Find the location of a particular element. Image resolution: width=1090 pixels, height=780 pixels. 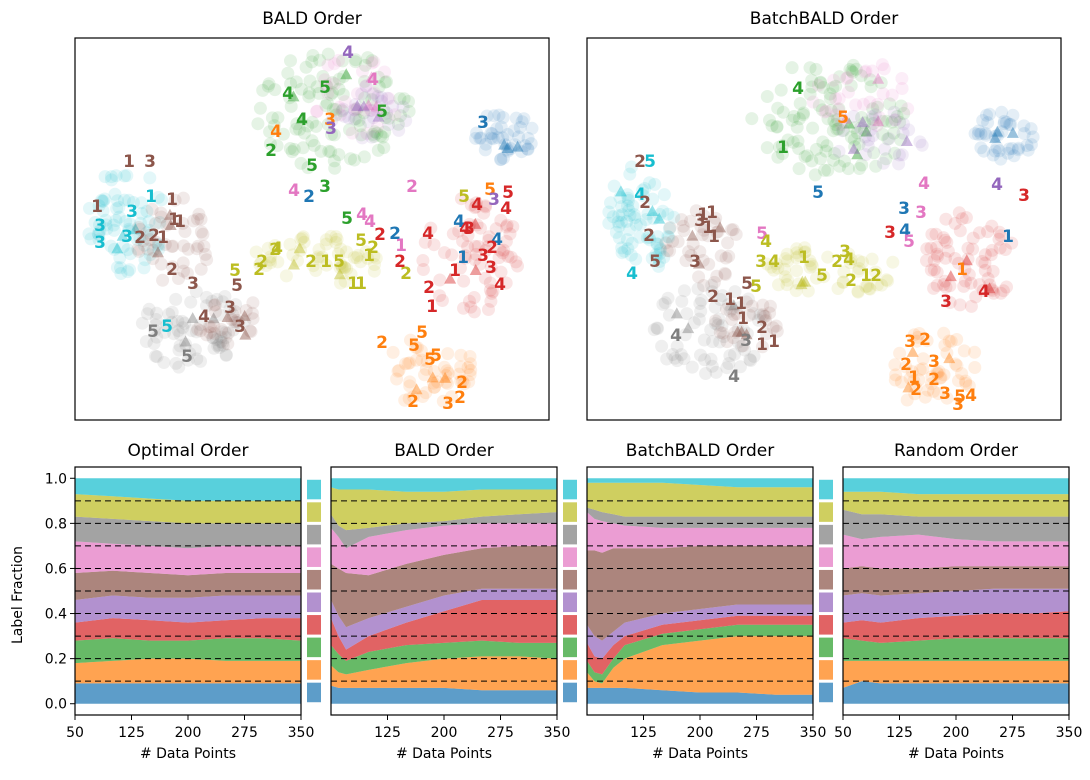

target-distribution-strip is located at coordinates (570, 591).